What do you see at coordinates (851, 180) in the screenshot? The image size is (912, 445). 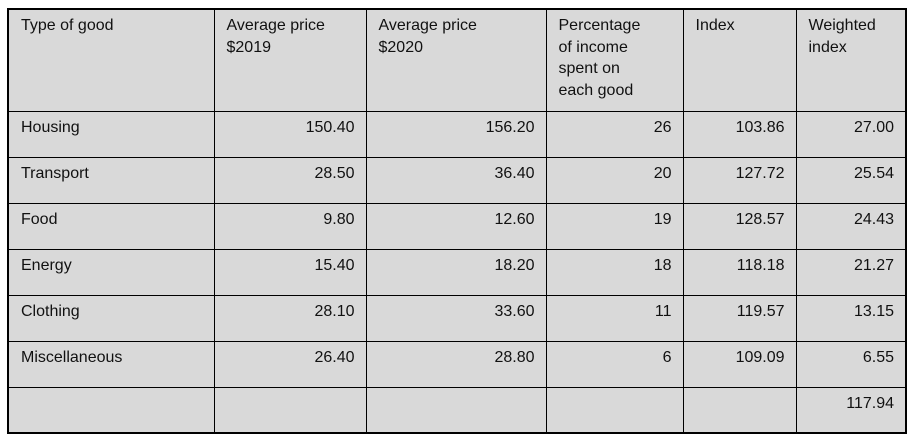 I see `cell-weighted-index: 25.54` at bounding box center [851, 180].